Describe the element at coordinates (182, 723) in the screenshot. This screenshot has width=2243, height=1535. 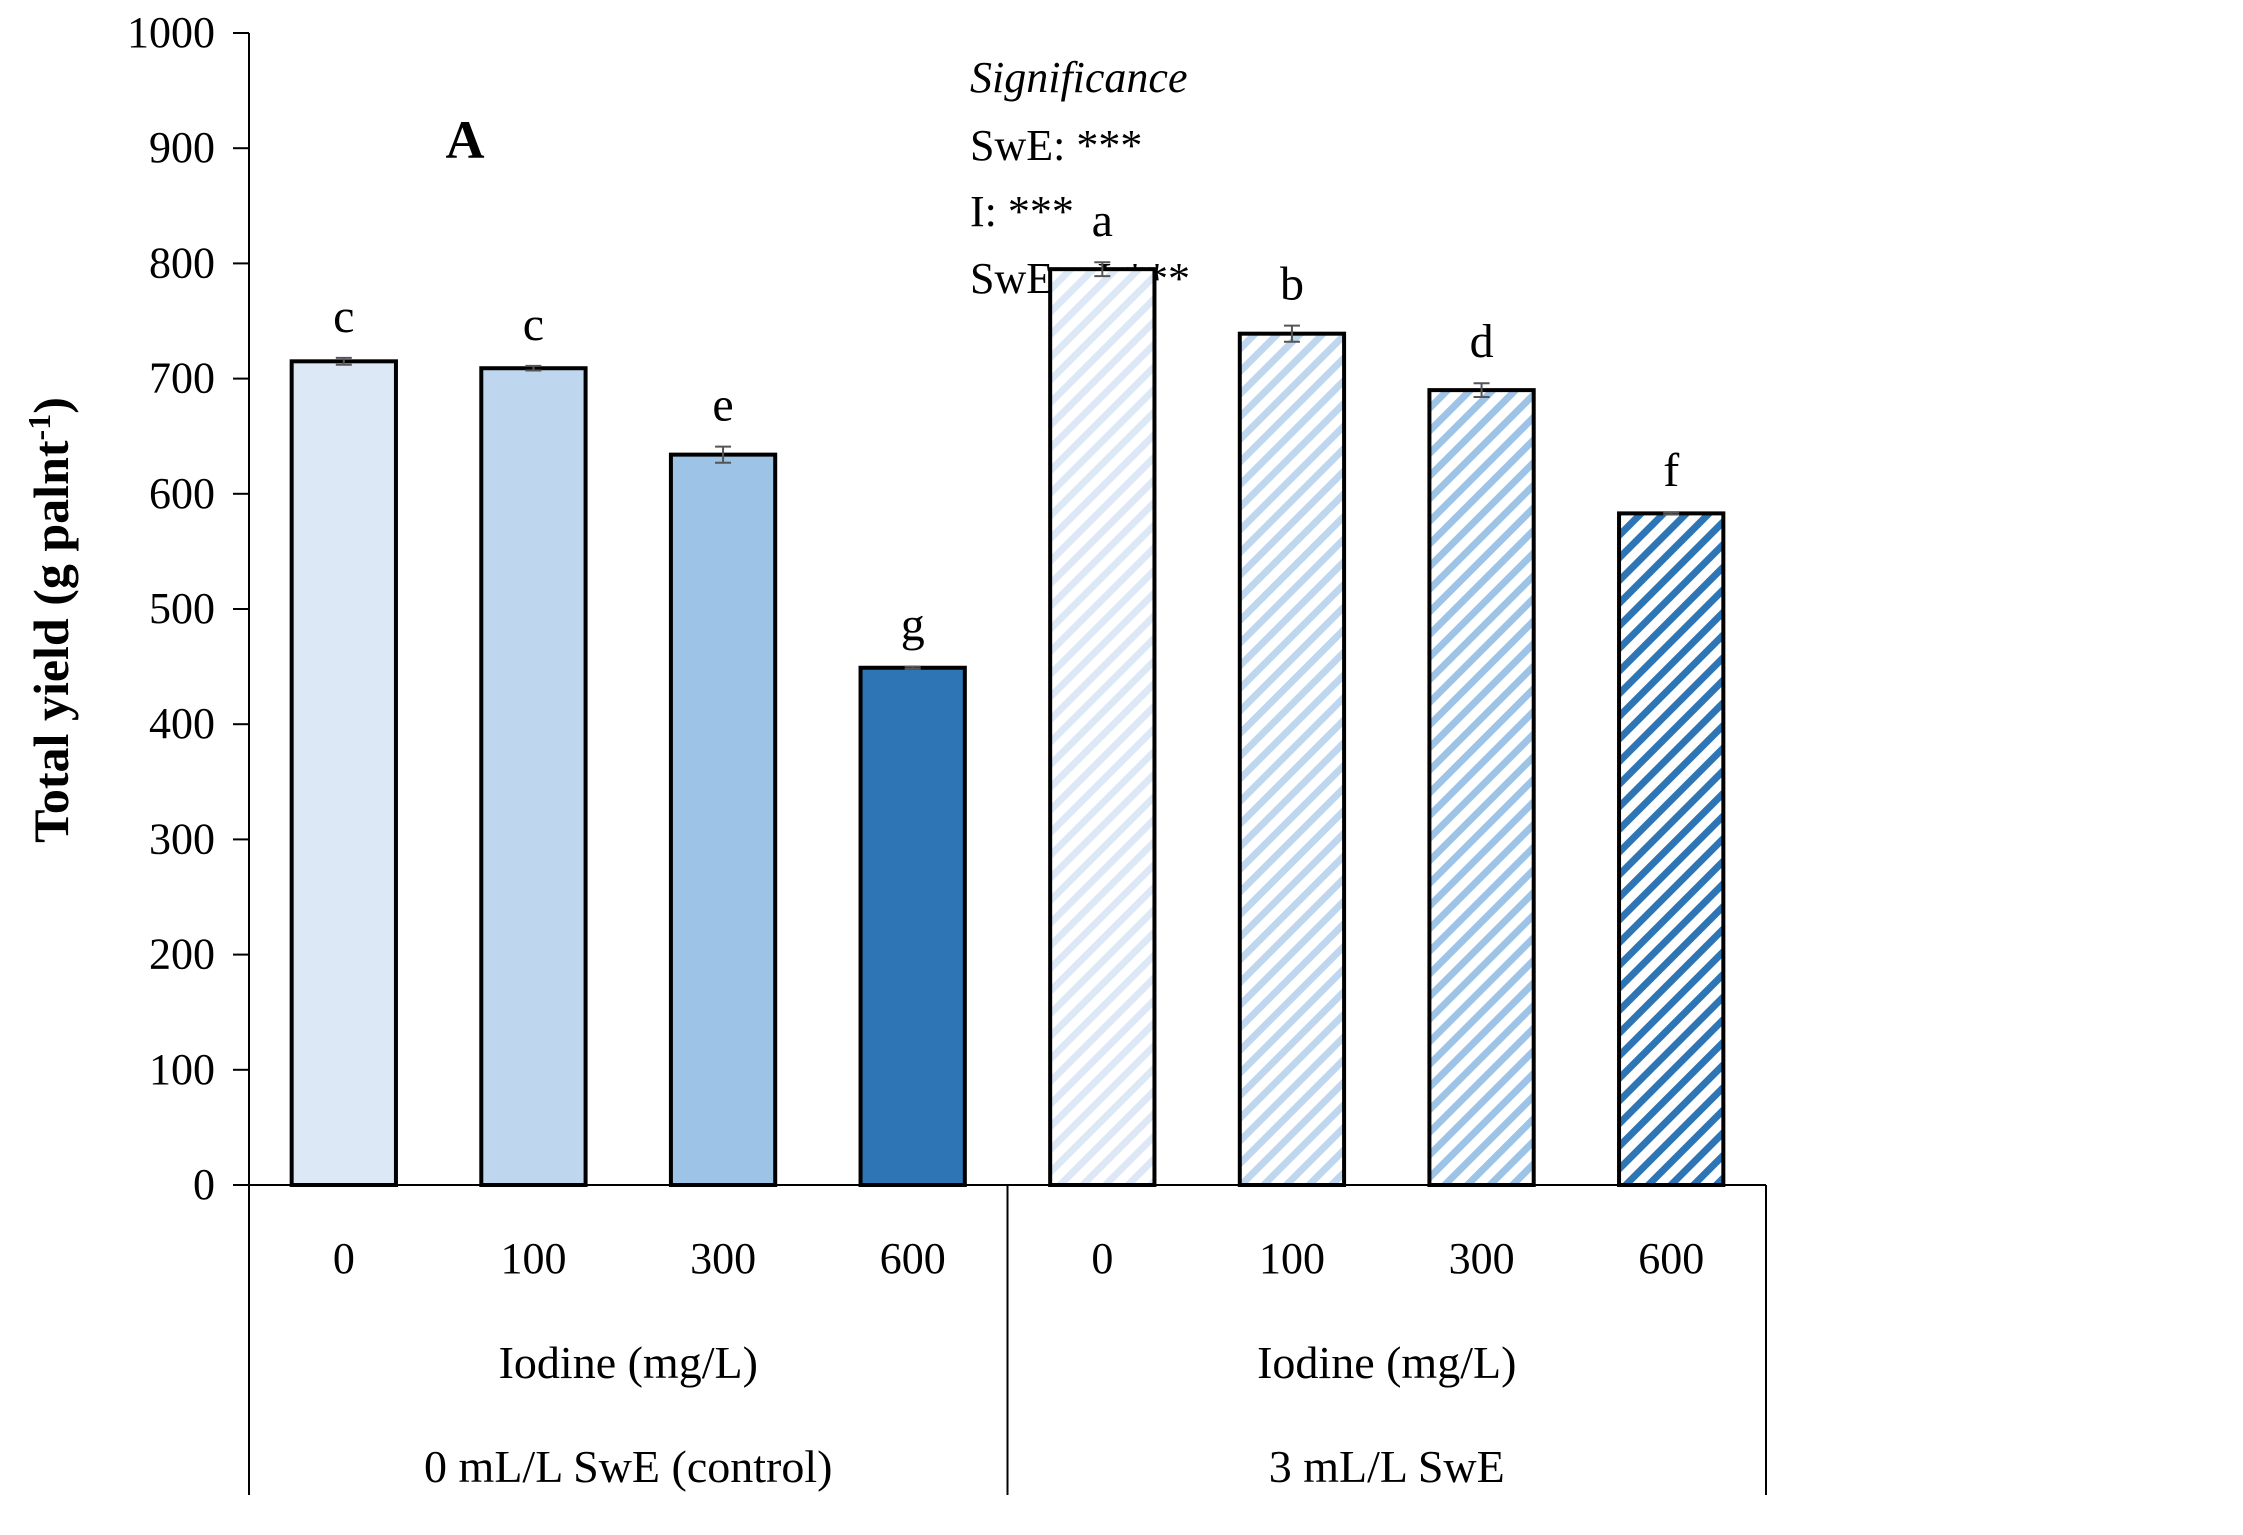
I see `y-tick-label: 400` at that location.